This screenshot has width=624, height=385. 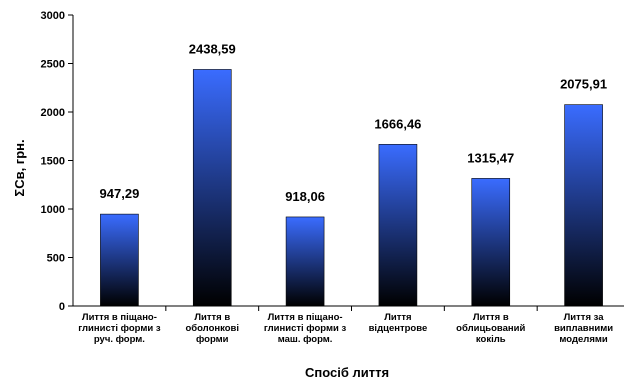 I want to click on x-category-label-line: облицьований, so click(x=490, y=328).